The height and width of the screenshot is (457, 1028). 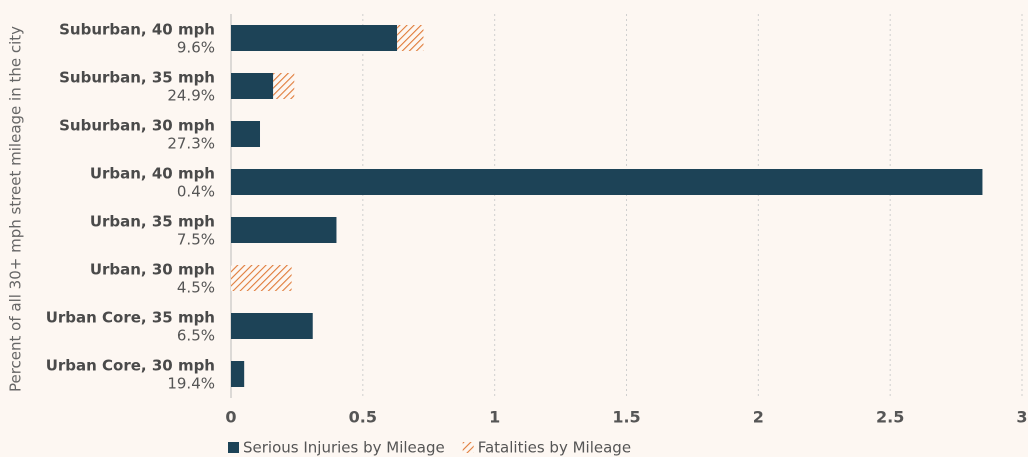 I want to click on category-label: Suburban, 30 mph, so click(x=137, y=126).